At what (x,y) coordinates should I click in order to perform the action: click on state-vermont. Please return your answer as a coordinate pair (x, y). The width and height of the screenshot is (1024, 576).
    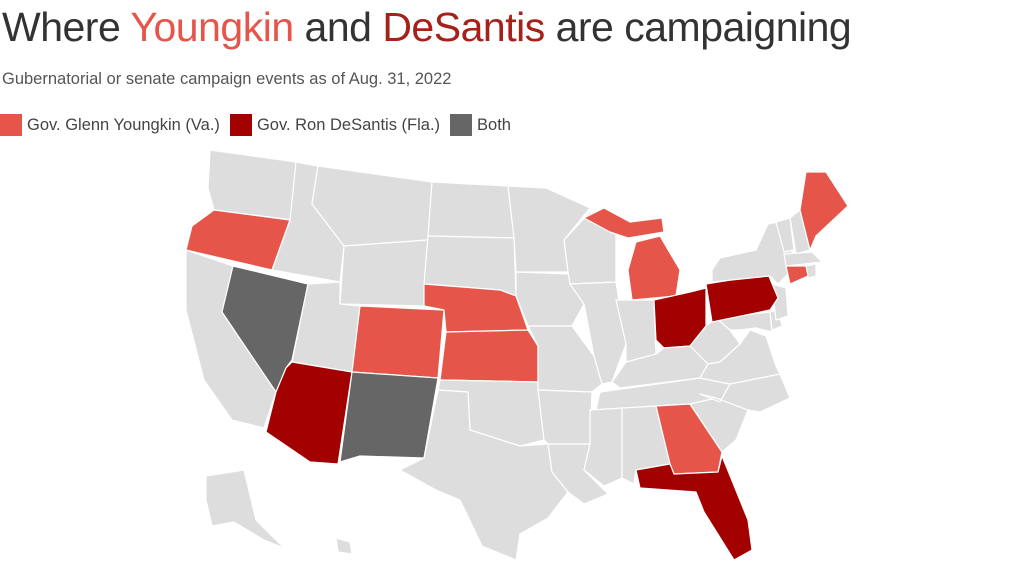
    Looking at the image, I should click on (785, 235).